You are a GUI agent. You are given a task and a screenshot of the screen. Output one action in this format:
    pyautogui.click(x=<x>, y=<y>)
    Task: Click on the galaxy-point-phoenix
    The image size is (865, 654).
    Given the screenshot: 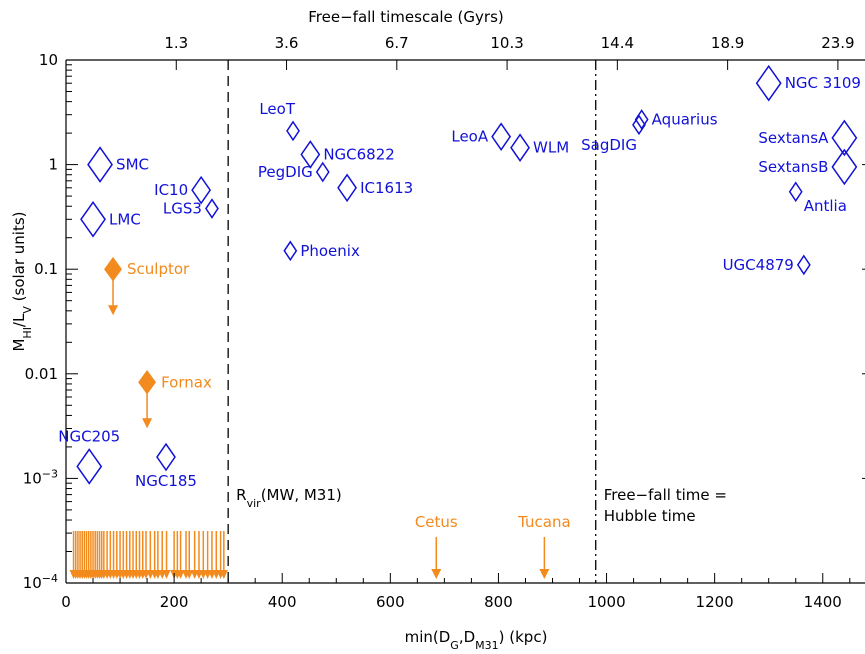 What is the action you would take?
    pyautogui.click(x=290, y=251)
    